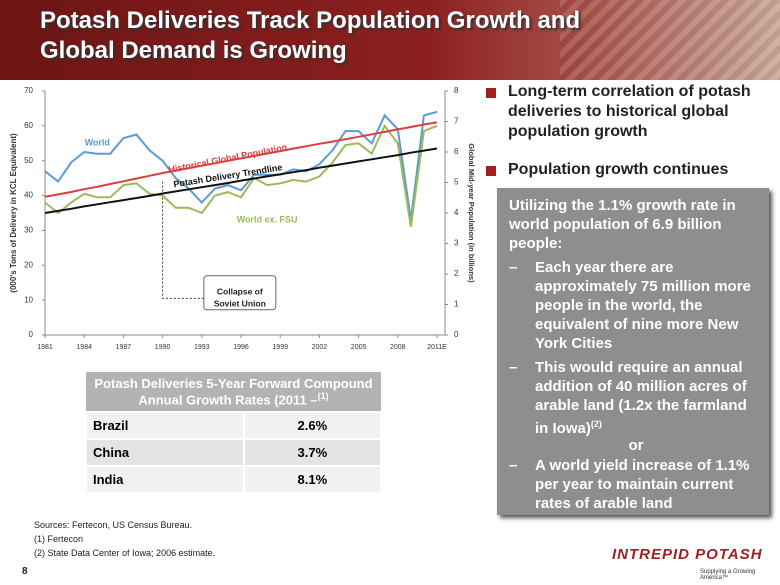  Describe the element at coordinates (28, 160) in the screenshot. I see `y-tick-label: 50` at that location.